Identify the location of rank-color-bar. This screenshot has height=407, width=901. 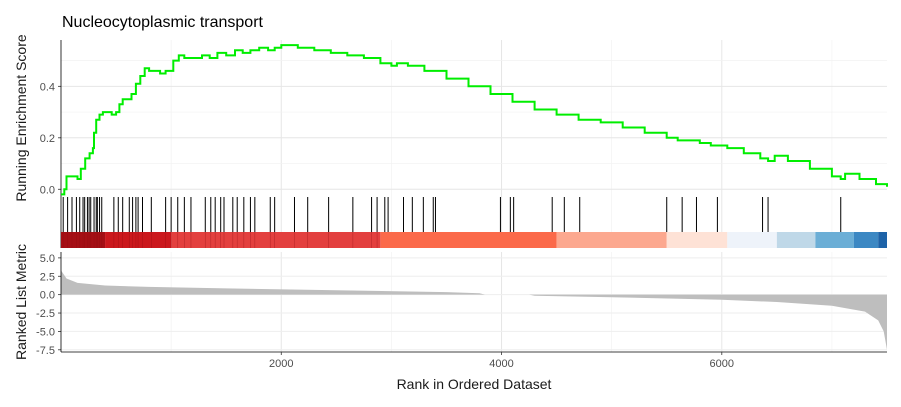
(474, 240).